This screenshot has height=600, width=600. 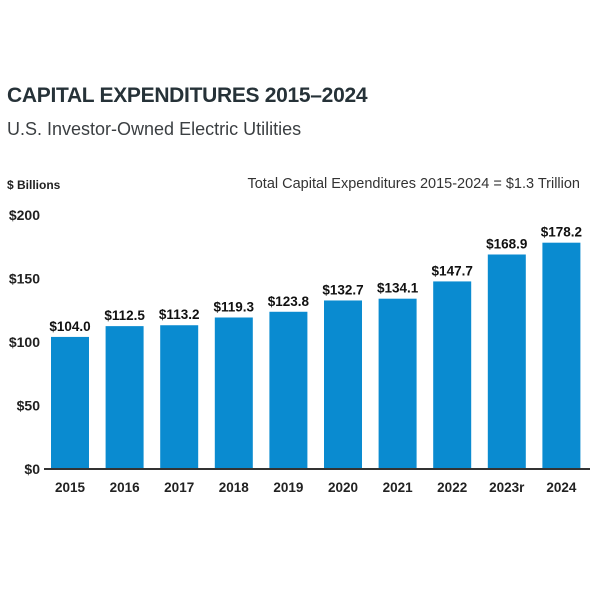 I want to click on y-tick-label: $150, so click(x=24, y=279).